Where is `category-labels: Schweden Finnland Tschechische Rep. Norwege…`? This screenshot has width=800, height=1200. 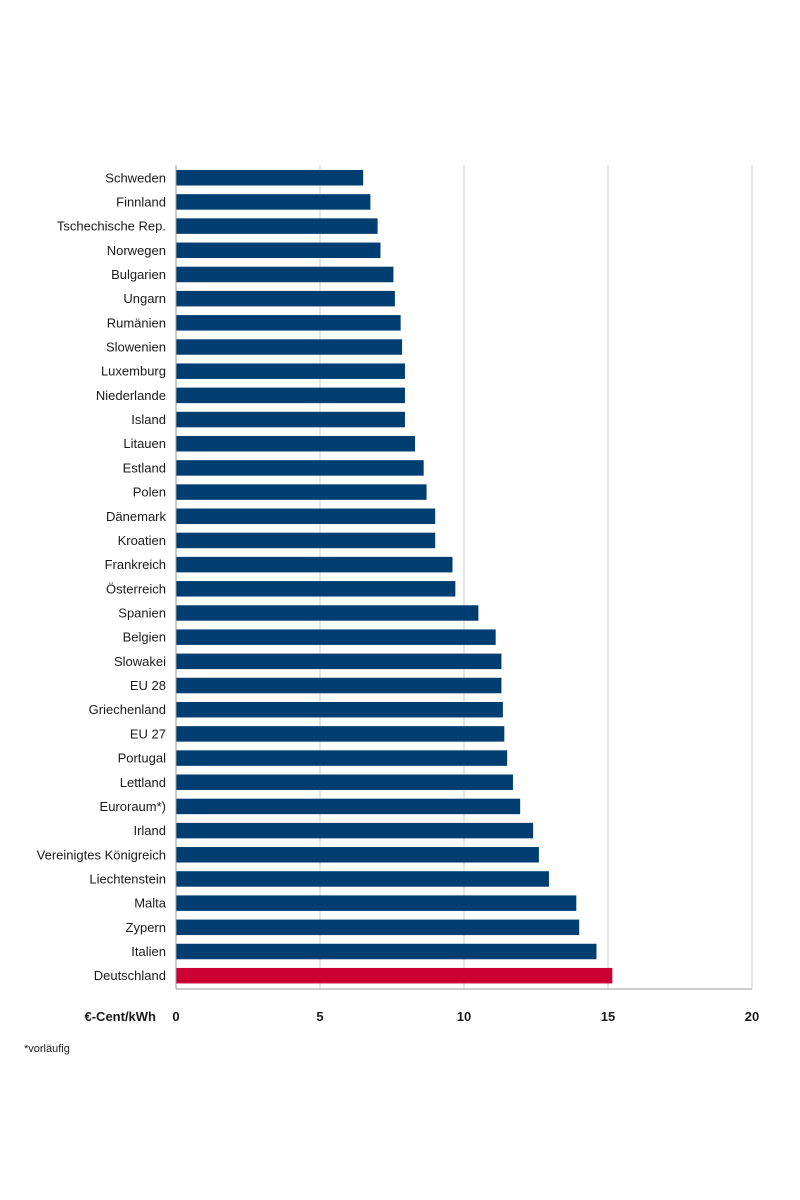
category-labels: Schweden Finnland Tschechische Rep. Norwege… is located at coordinates (102, 576).